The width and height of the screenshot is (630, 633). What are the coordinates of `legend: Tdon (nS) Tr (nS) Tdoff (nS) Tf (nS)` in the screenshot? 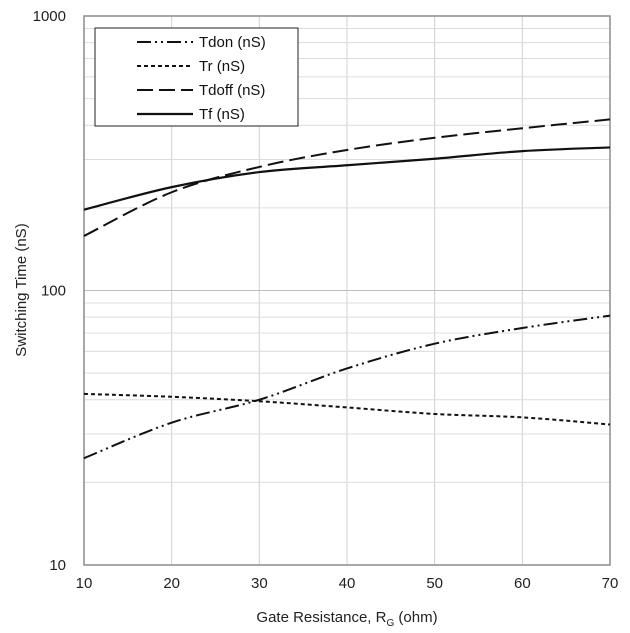 It's located at (196, 77).